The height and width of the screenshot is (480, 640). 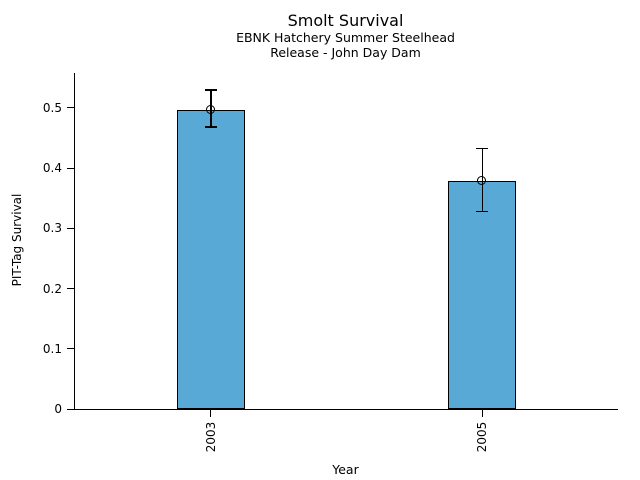 What do you see at coordinates (52, 107) in the screenshot?
I see `y-tick-label: 0.5` at bounding box center [52, 107].